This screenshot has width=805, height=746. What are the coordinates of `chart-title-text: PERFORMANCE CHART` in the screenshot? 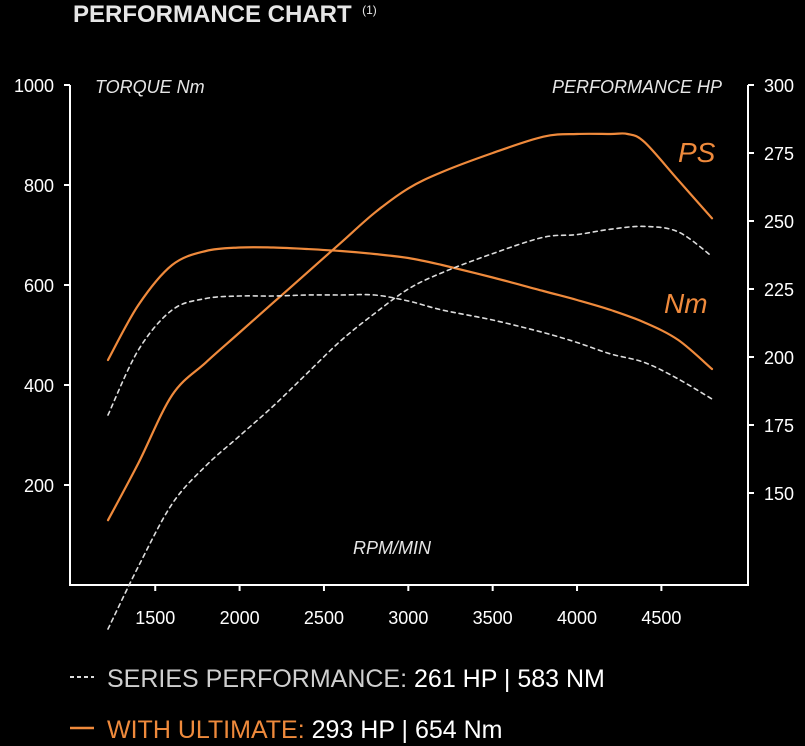 It's located at (212, 14).